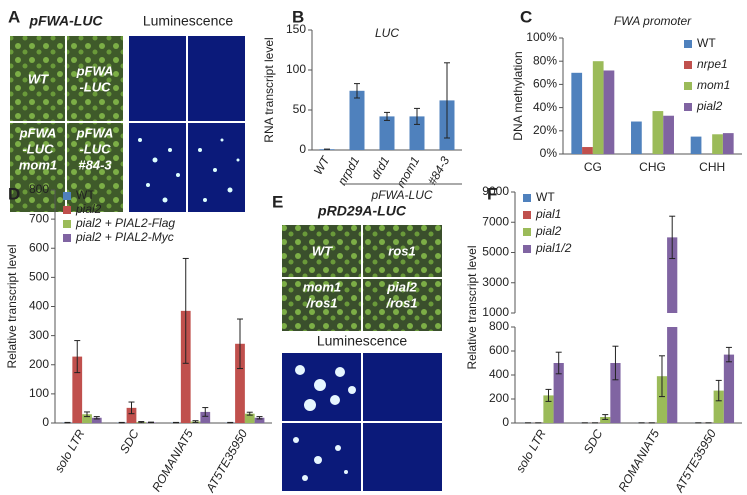 The image size is (747, 495). What do you see at coordinates (518, 95) in the screenshot?
I see `y-axis-label: DNA methylation` at bounding box center [518, 95].